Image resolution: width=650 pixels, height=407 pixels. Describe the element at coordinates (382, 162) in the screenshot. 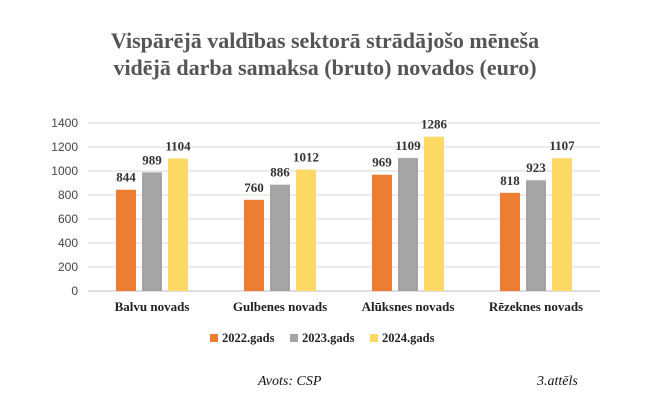

I see `data-label: 969` at that location.